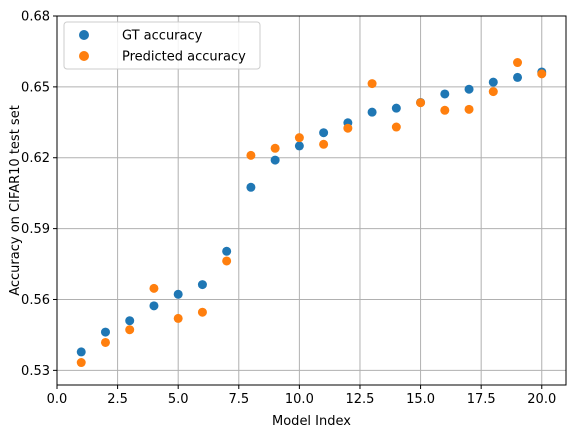  Describe the element at coordinates (35, 229) in the screenshot. I see `y-tick-label: 0.59` at that location.